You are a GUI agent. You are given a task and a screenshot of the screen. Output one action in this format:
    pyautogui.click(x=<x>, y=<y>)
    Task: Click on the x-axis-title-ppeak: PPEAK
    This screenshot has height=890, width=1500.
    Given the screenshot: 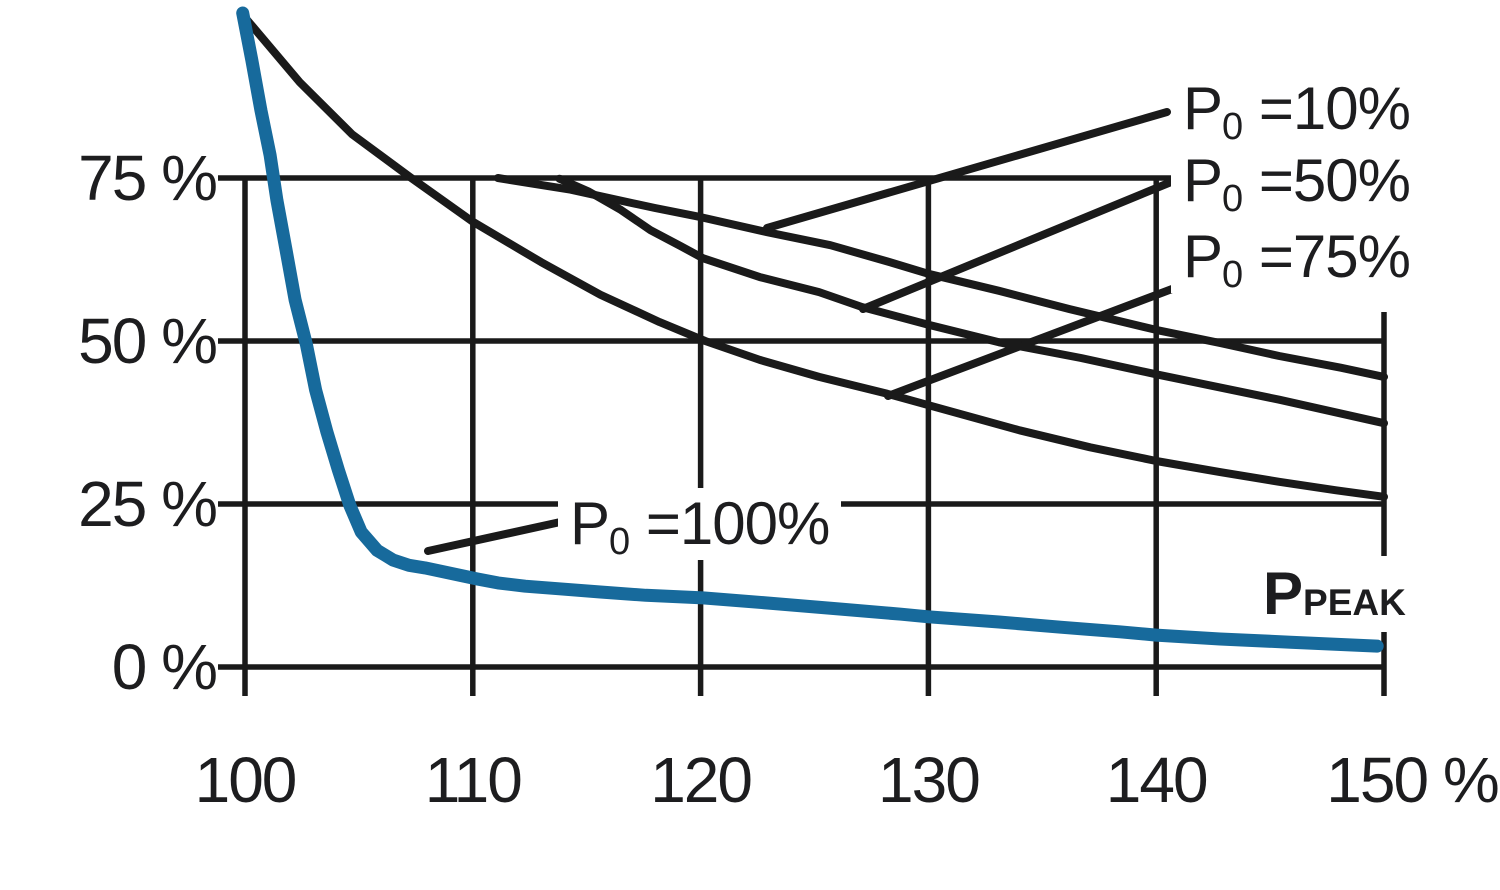 What is the action you would take?
    pyautogui.click(x=1334, y=594)
    